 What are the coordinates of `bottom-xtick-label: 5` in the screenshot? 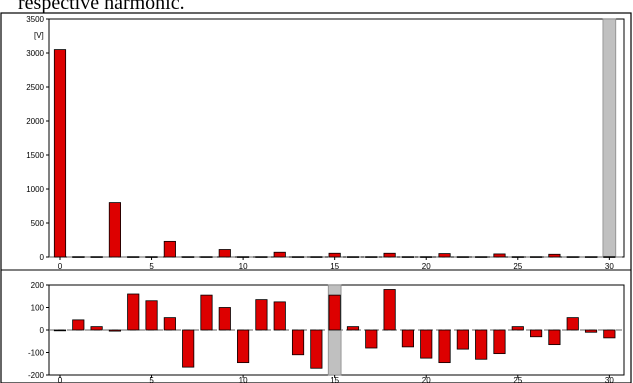 It's located at (151, 379).